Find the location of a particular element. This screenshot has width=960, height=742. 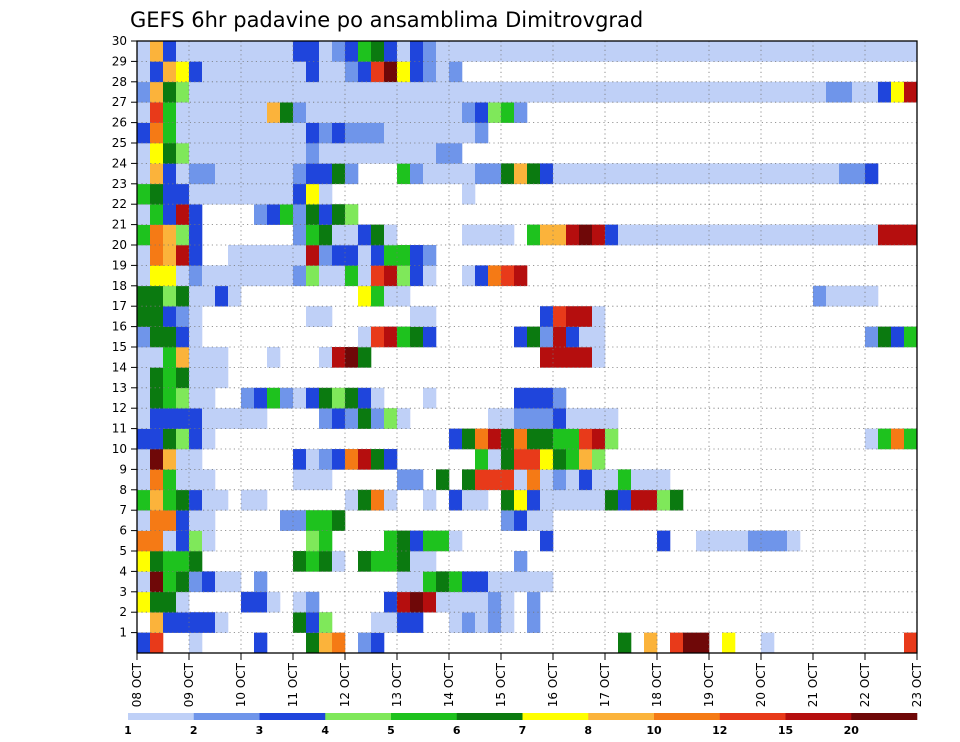

y-tick-label: 28 is located at coordinates (119, 82).